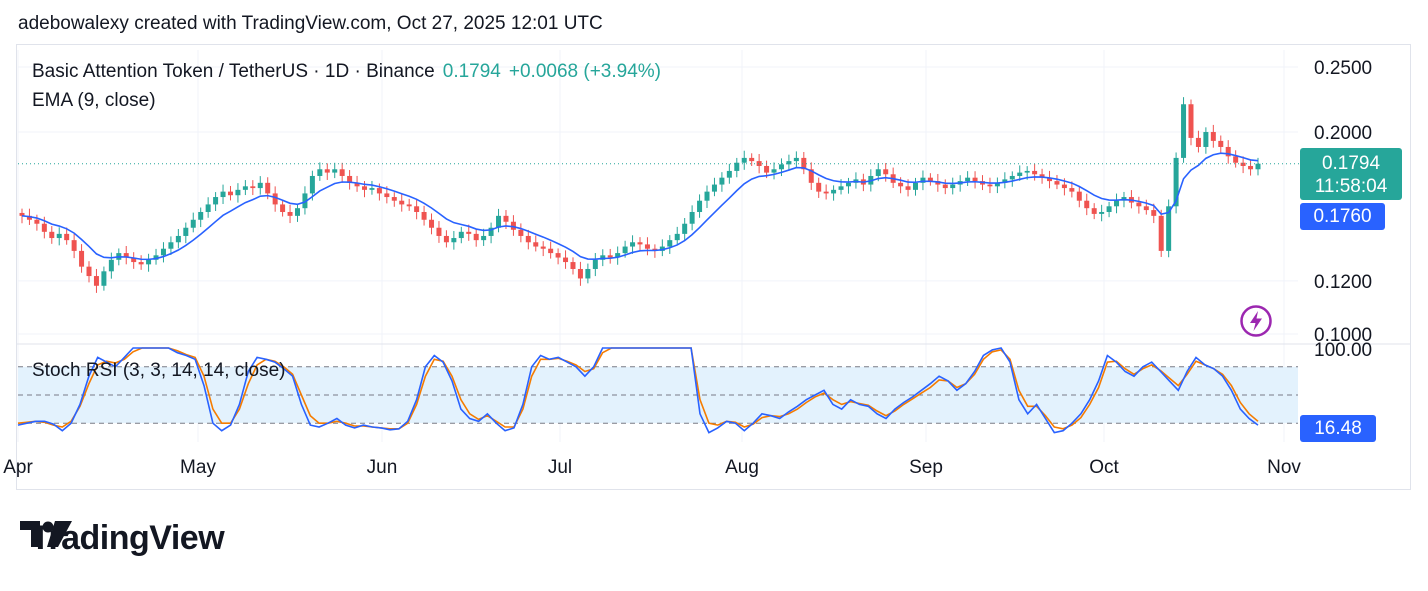 The height and width of the screenshot is (591, 1428). Describe the element at coordinates (584, 71) in the screenshot. I see `legend-change: +0.0068 (+3.94%)` at that location.